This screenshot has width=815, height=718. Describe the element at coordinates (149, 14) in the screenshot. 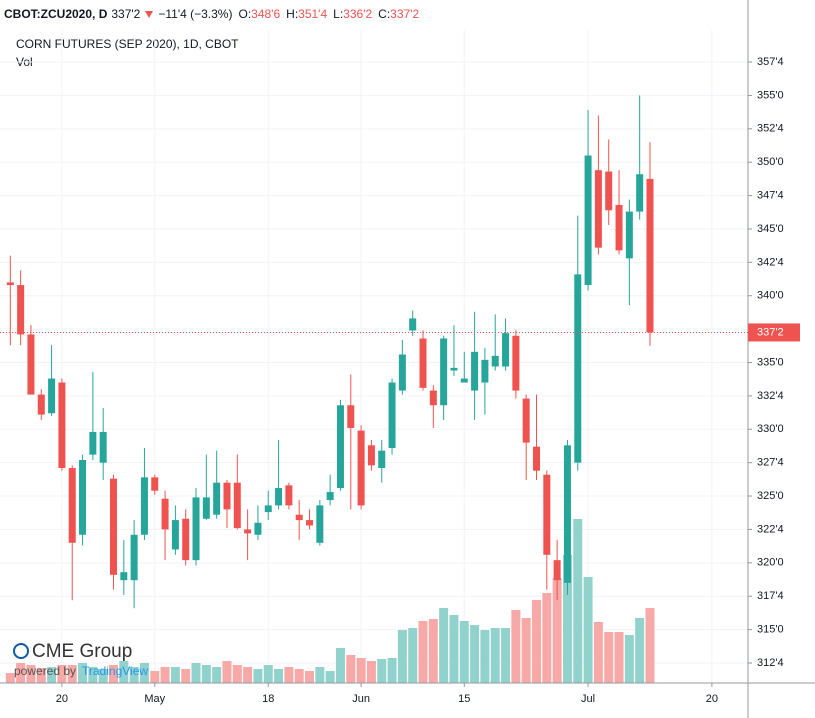

I see `down-arrow` at that location.